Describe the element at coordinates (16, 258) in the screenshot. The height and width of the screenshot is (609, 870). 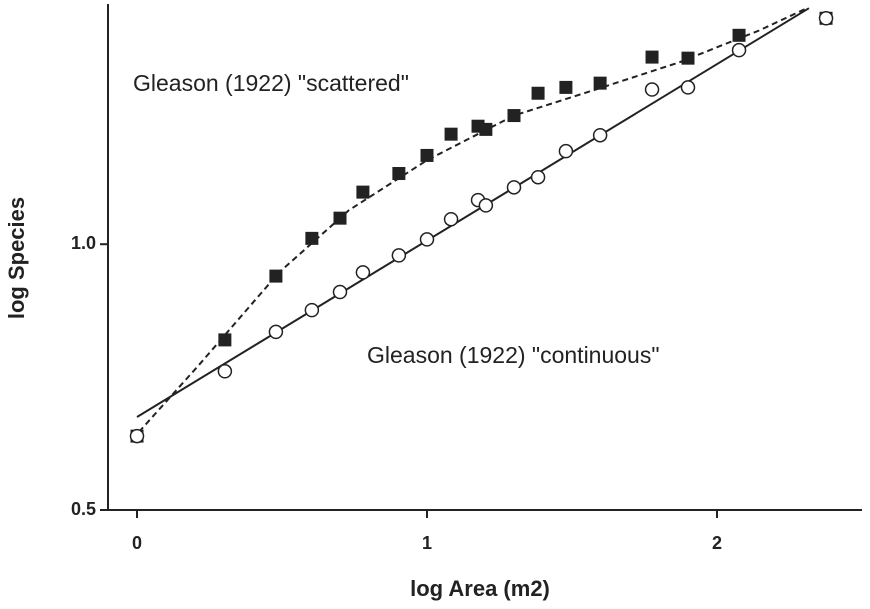
I see `y-axis-label: log Species` at that location.